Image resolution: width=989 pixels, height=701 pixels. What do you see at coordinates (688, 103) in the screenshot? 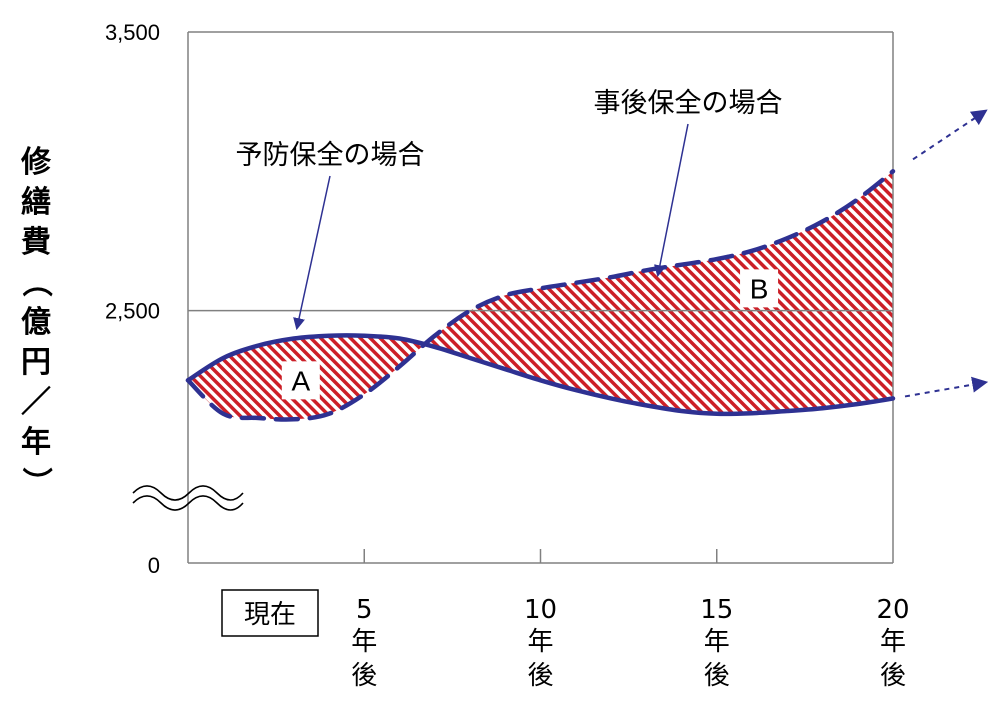
I see `series-annotation: 事後保全の場合` at bounding box center [688, 103].